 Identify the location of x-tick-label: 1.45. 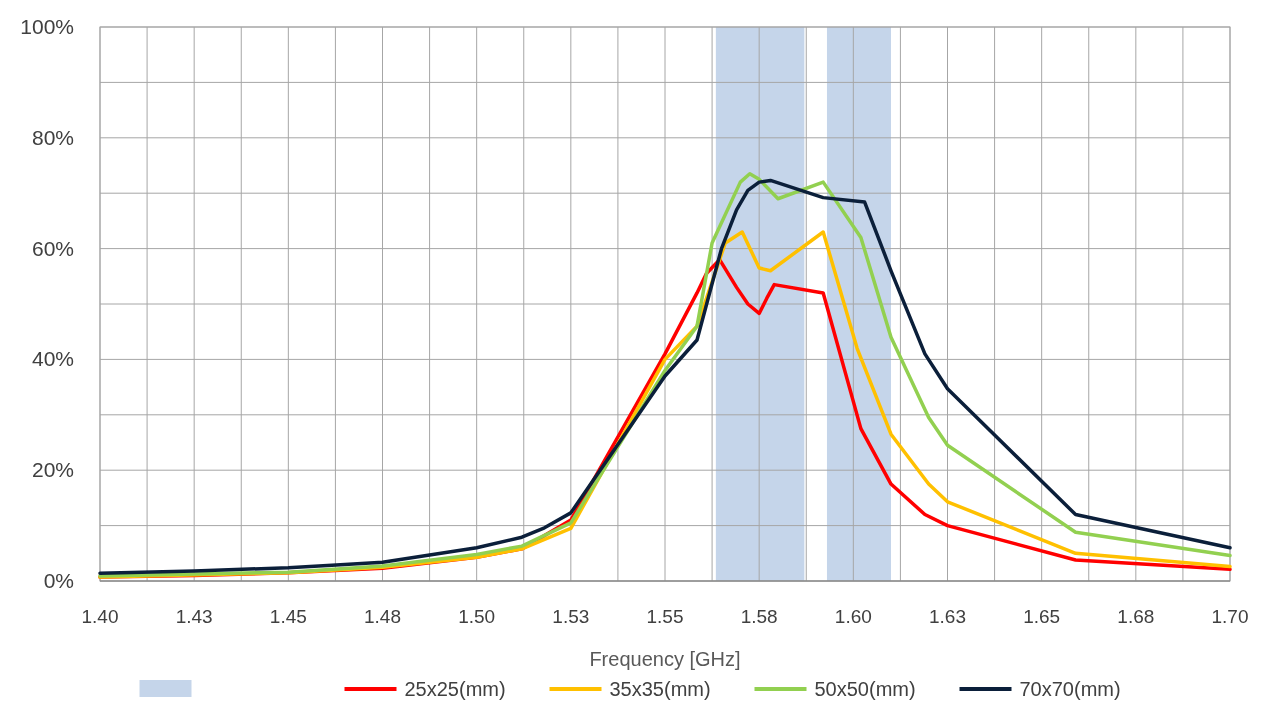
(288, 616).